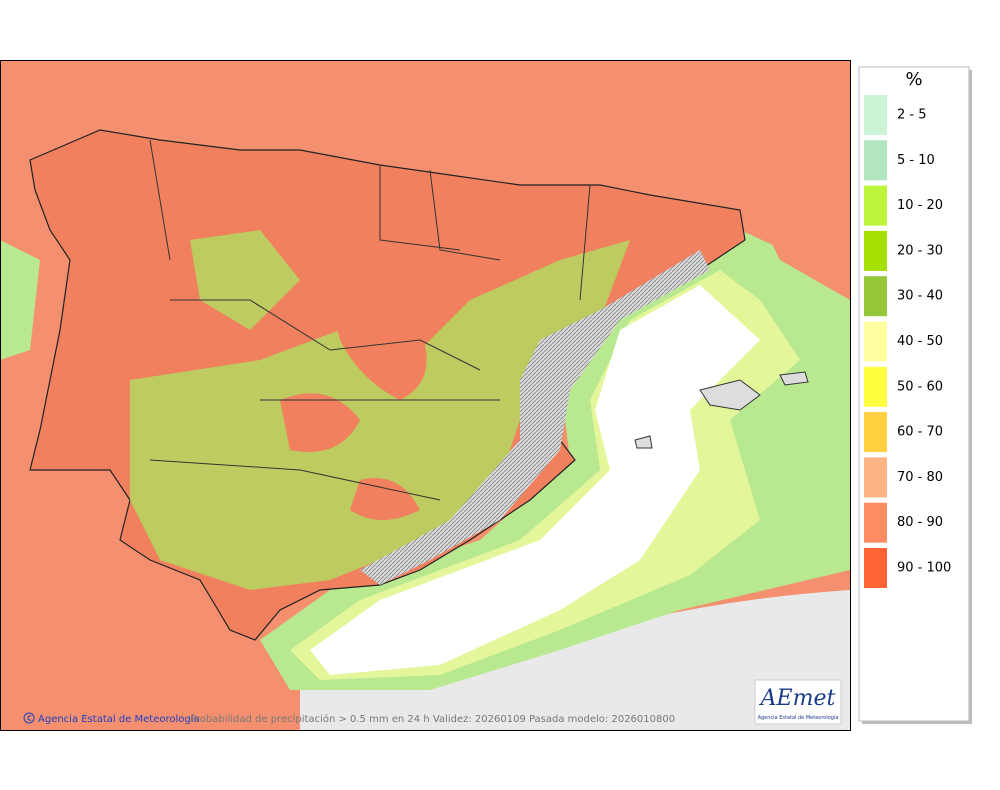 This screenshot has width=1000, height=790. What do you see at coordinates (797, 698) in the screenshot?
I see `logo-name: AEmet` at bounding box center [797, 698].